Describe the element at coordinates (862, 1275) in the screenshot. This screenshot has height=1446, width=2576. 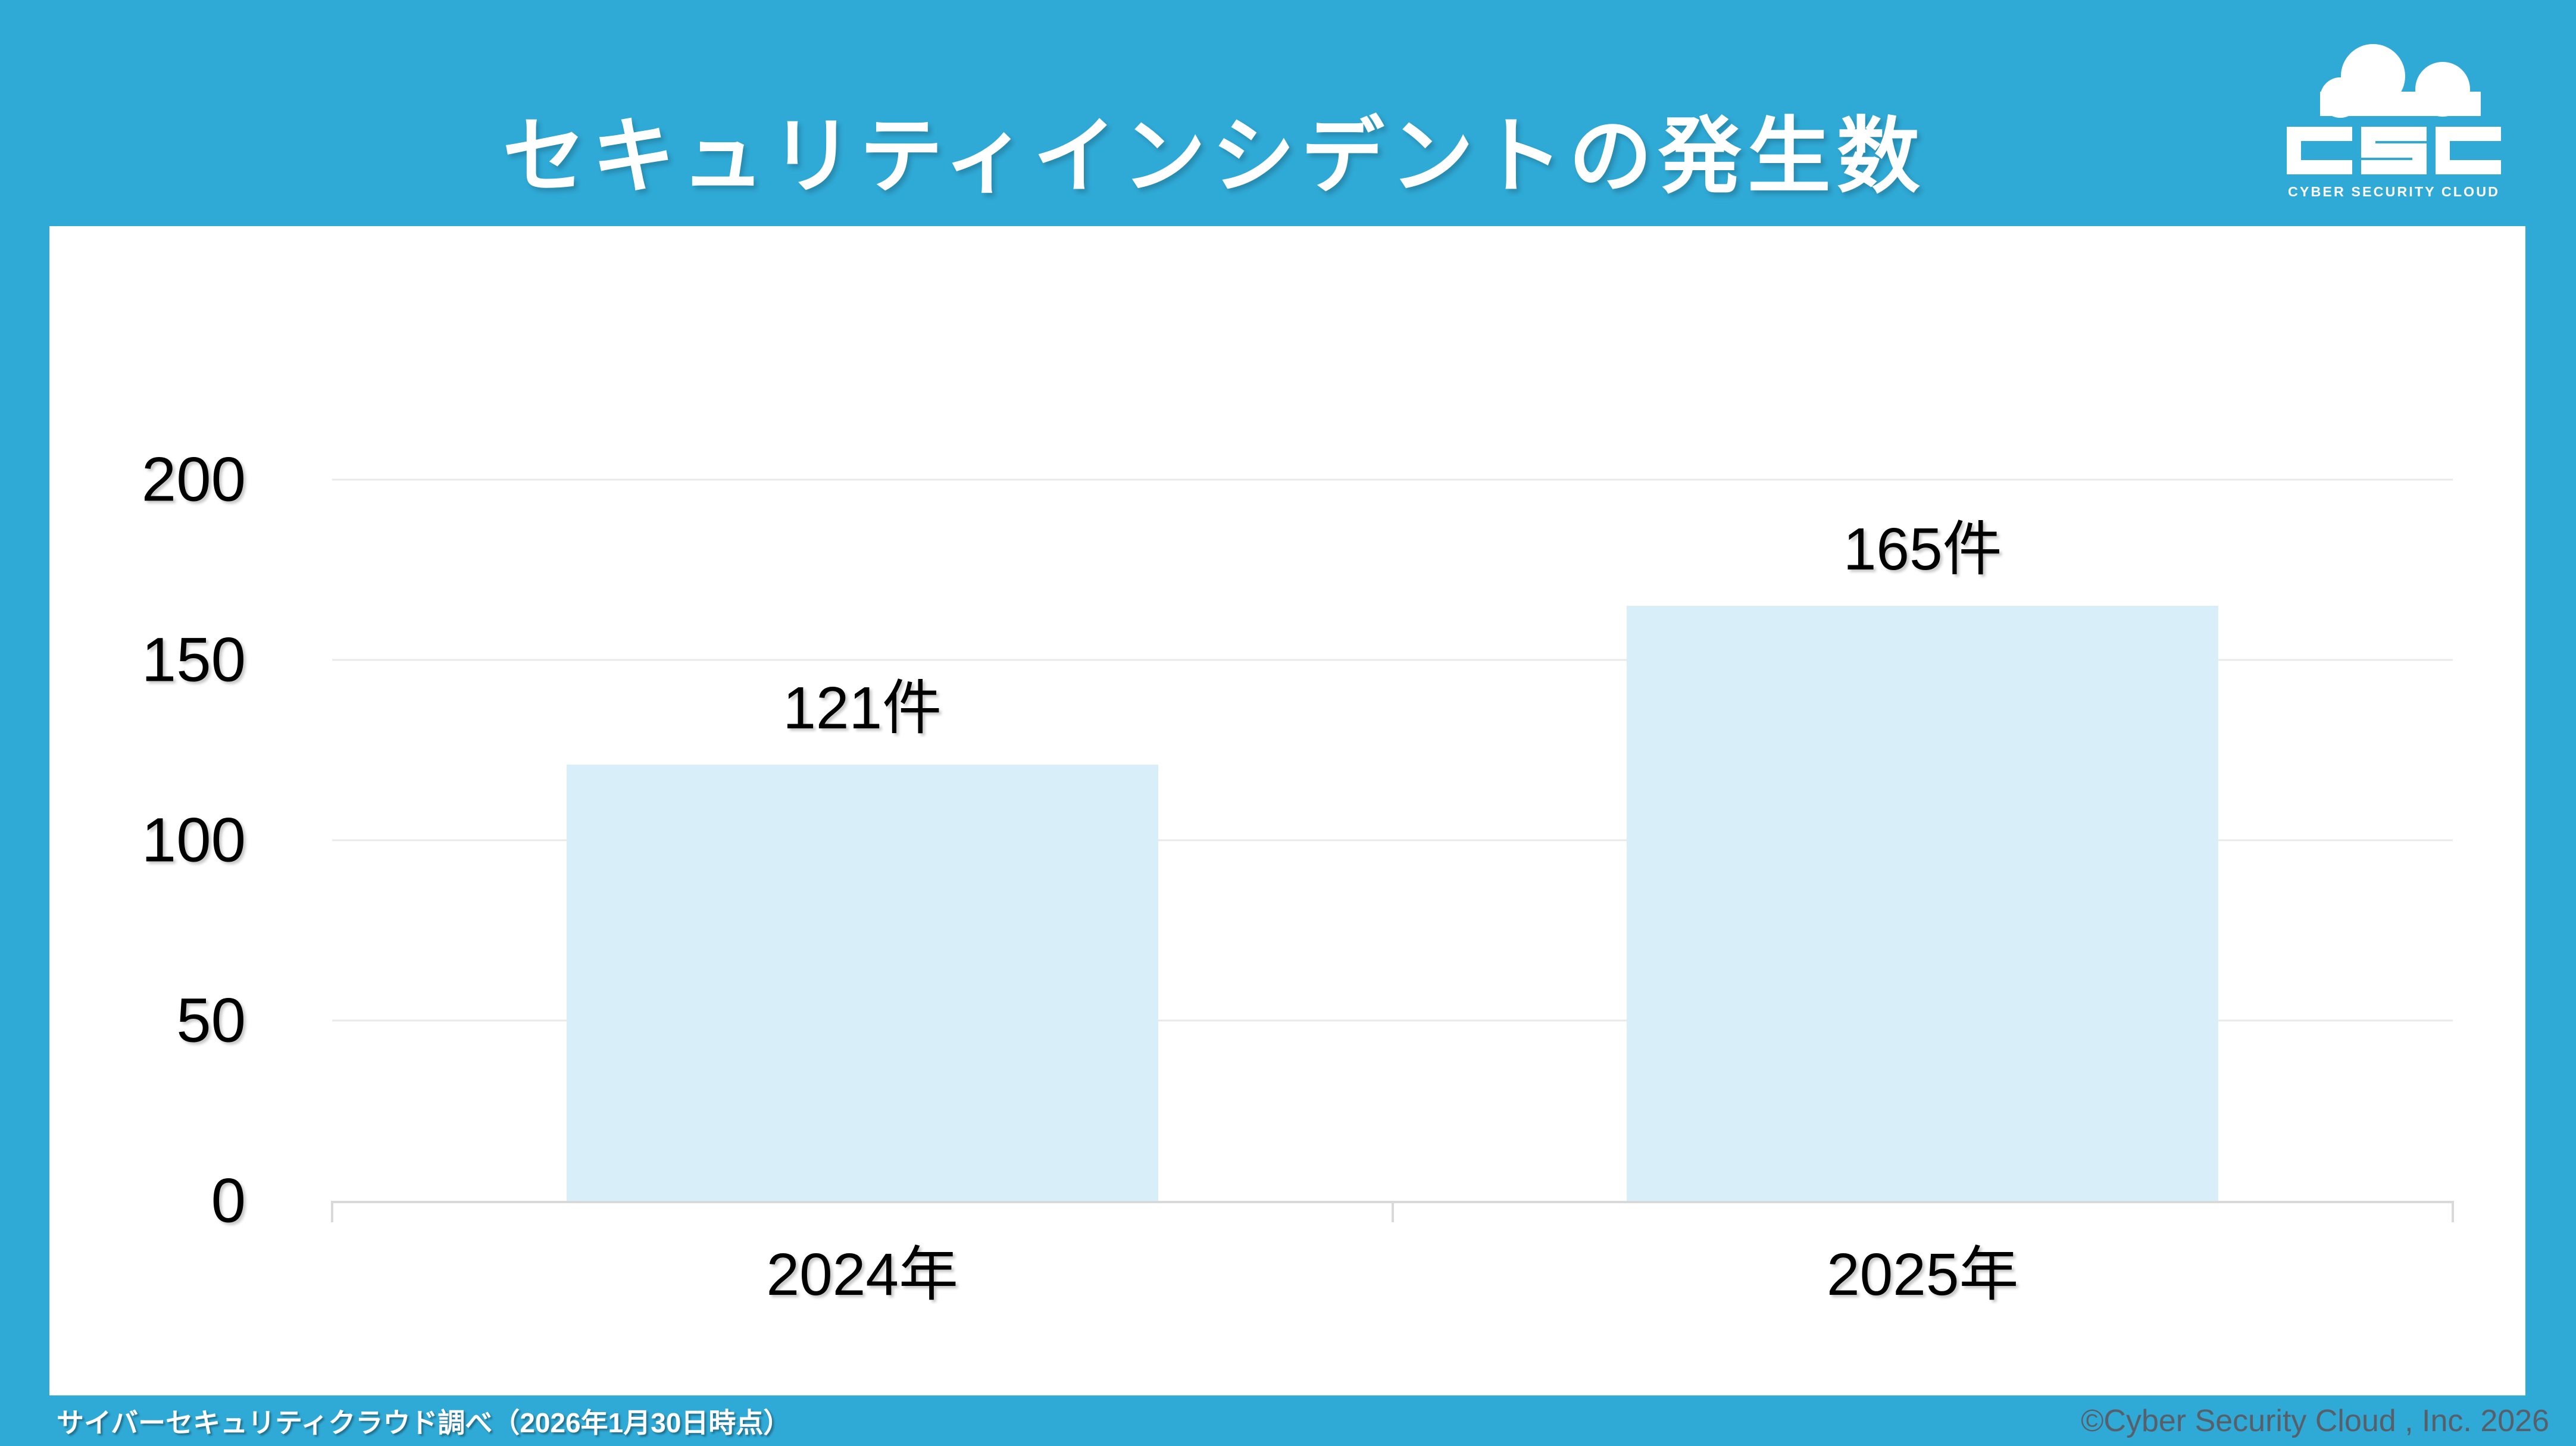
I see `x-tick-label: 2024年` at that location.